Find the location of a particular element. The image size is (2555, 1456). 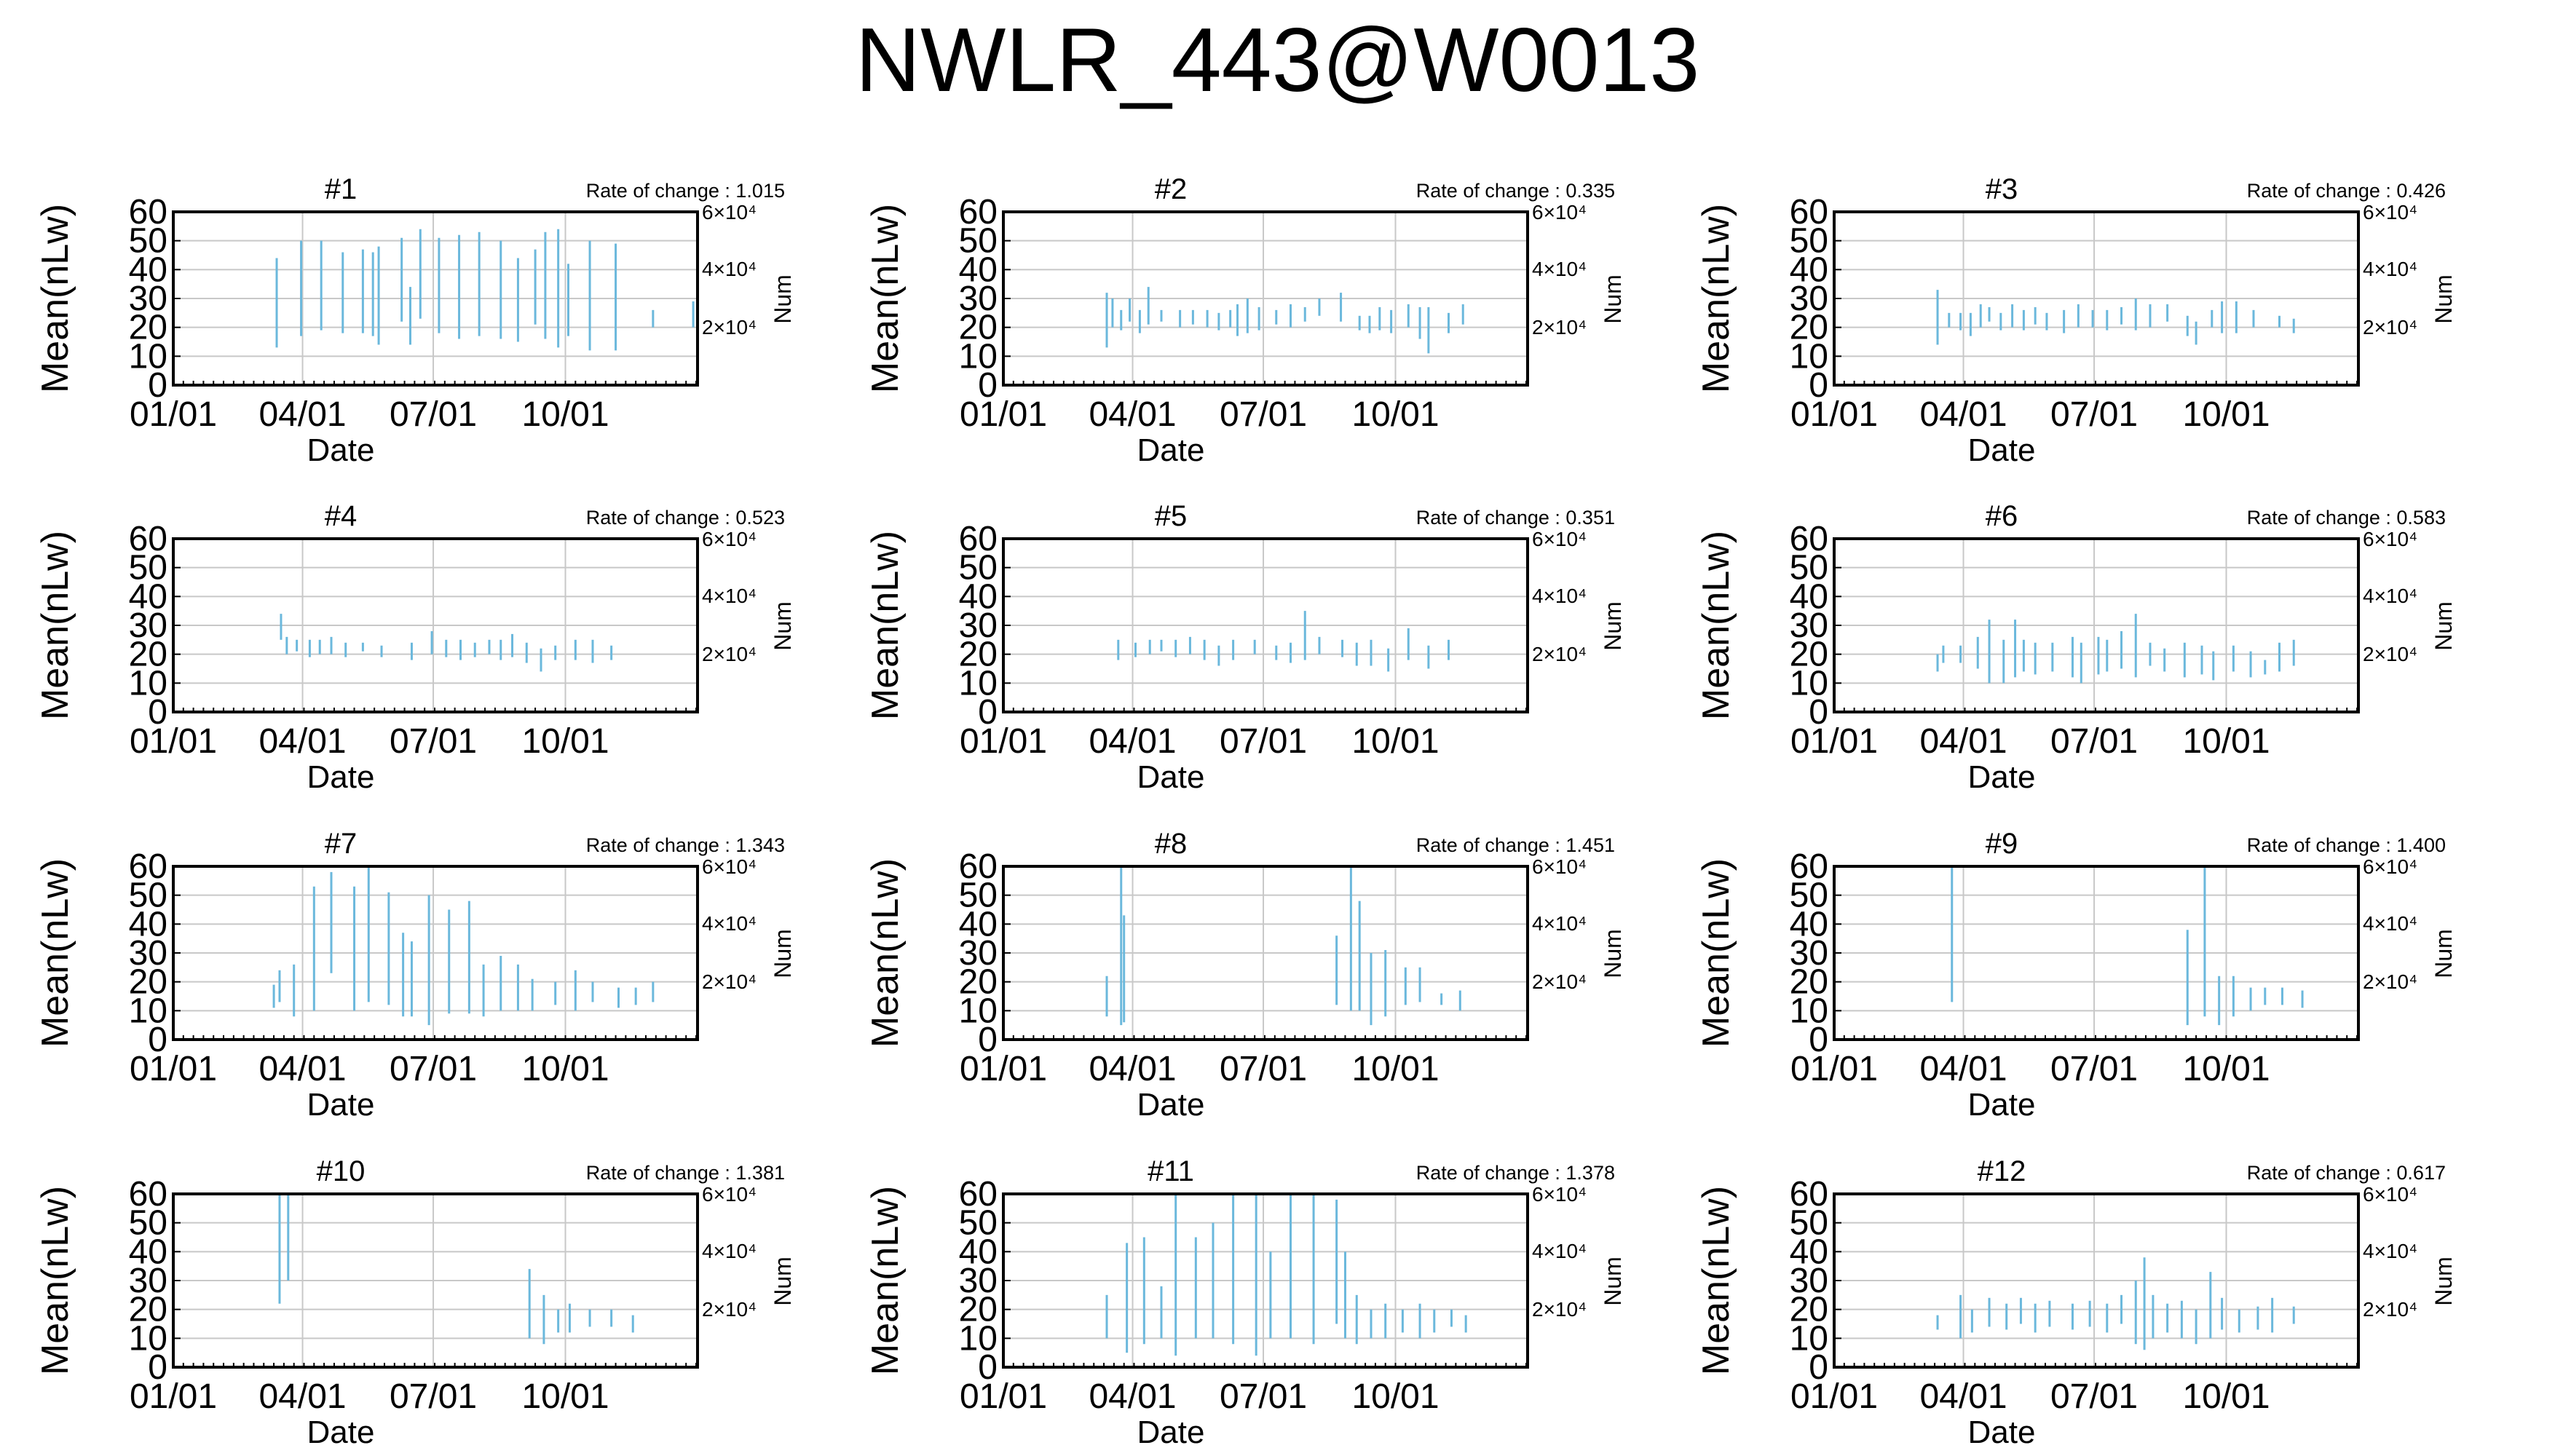

panel-title: #10 is located at coordinates (341, 1171).